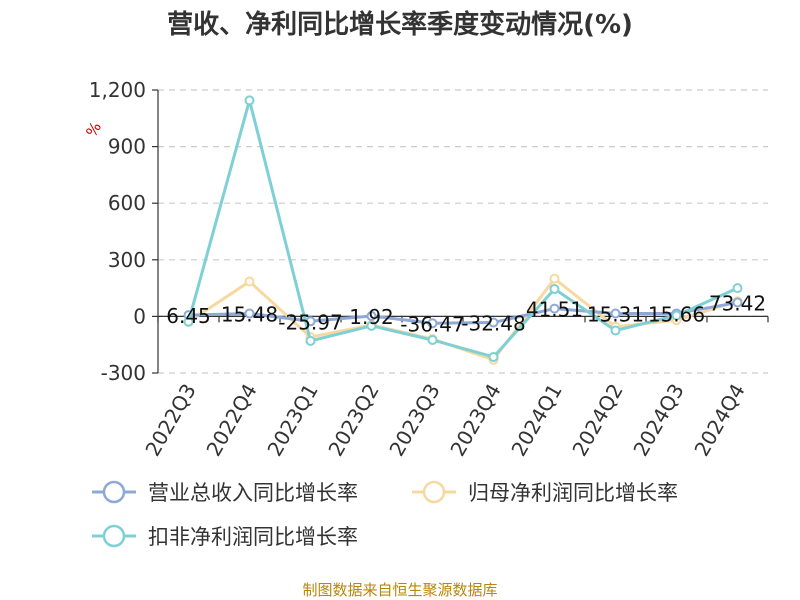 The height and width of the screenshot is (600, 800). What do you see at coordinates (123, 373) in the screenshot?
I see `y-tick-label: -300` at bounding box center [123, 373].